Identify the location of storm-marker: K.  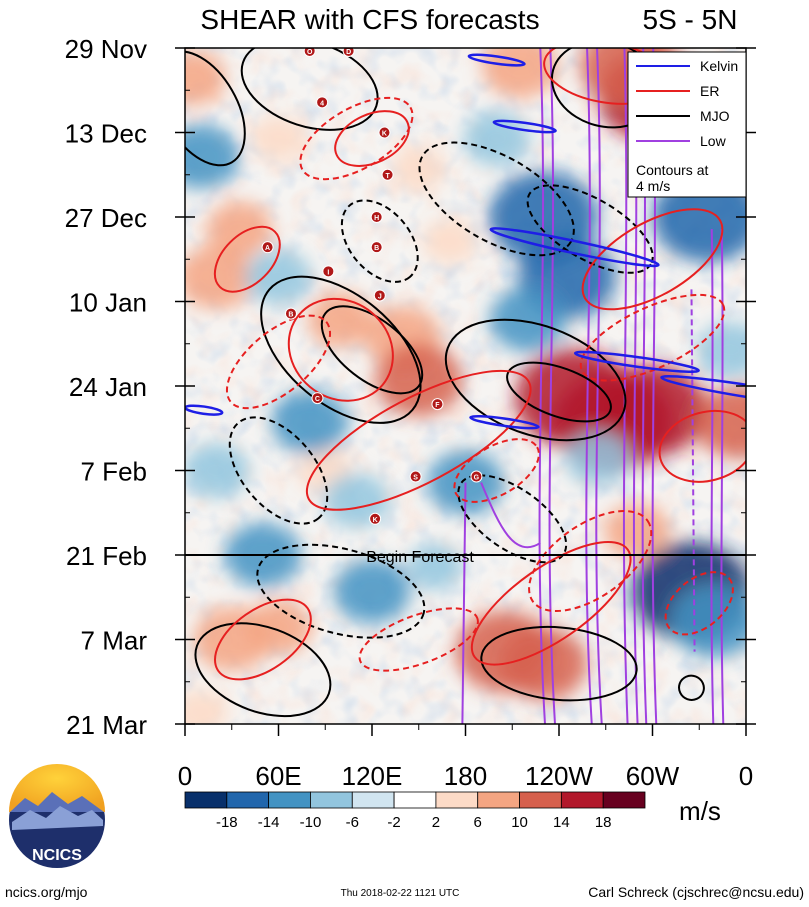
(375, 518).